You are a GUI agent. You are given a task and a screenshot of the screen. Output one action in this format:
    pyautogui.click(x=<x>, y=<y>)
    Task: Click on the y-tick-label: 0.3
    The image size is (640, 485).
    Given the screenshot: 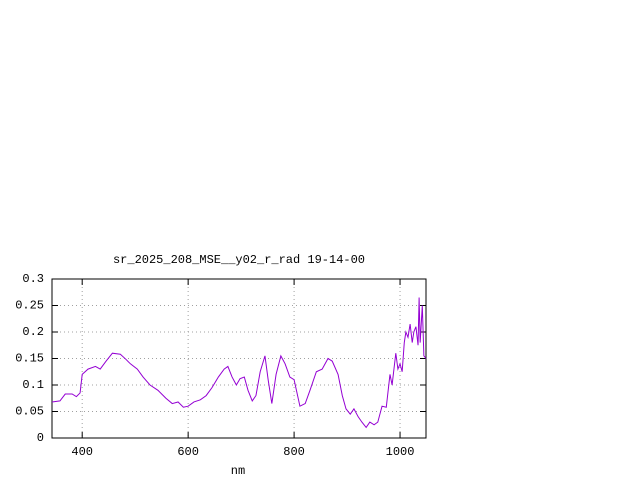 What is the action you would take?
    pyautogui.click(x=33, y=279)
    